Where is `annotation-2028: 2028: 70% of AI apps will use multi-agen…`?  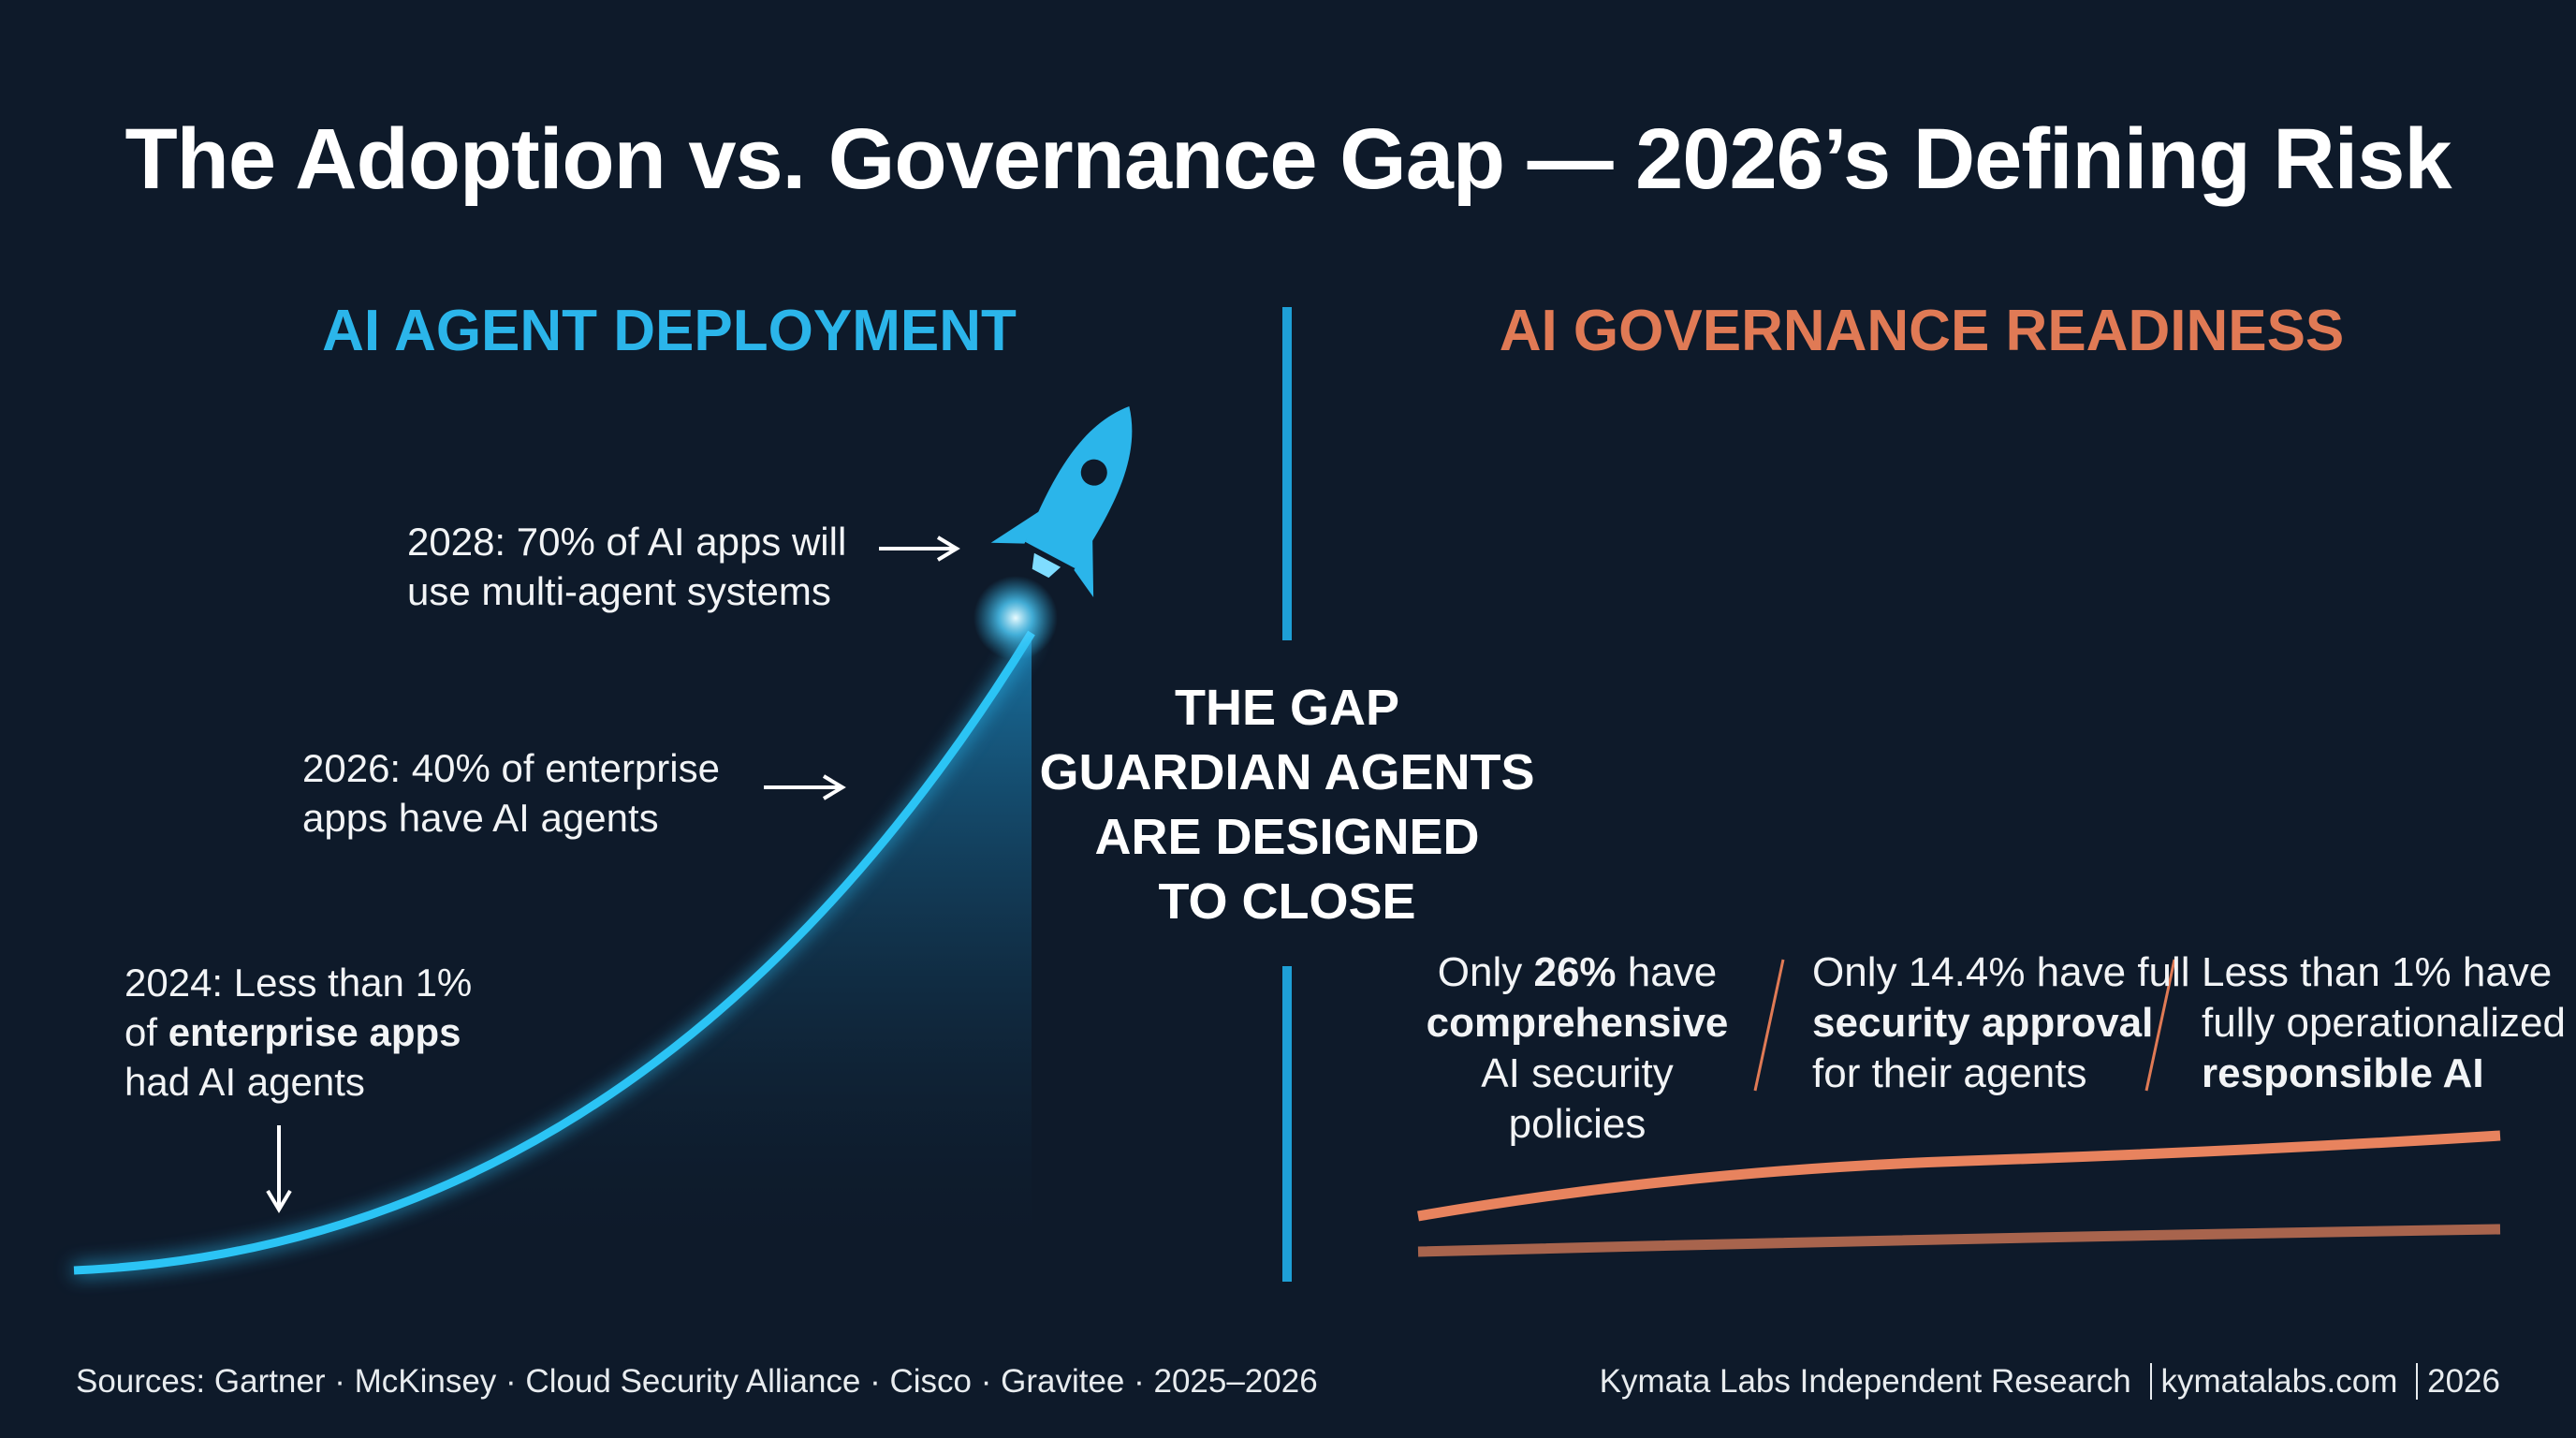
annotation-2028: 2028: 70% of AI apps will use multi-agen… is located at coordinates (626, 566).